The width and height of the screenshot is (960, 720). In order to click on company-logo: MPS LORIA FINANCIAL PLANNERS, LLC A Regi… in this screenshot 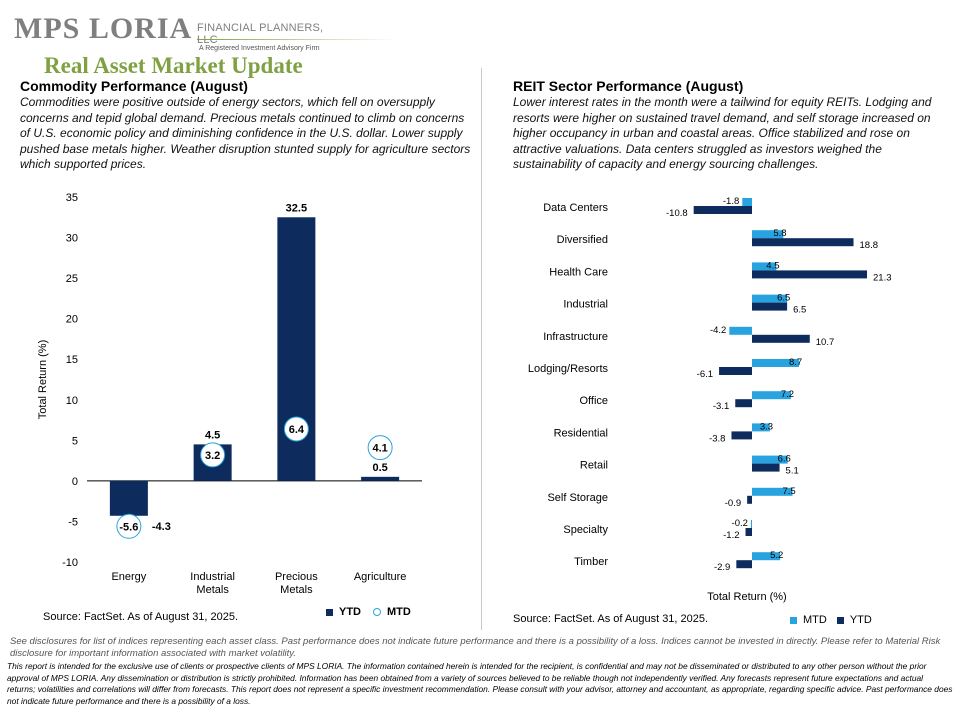, I will do `click(205, 31)`.